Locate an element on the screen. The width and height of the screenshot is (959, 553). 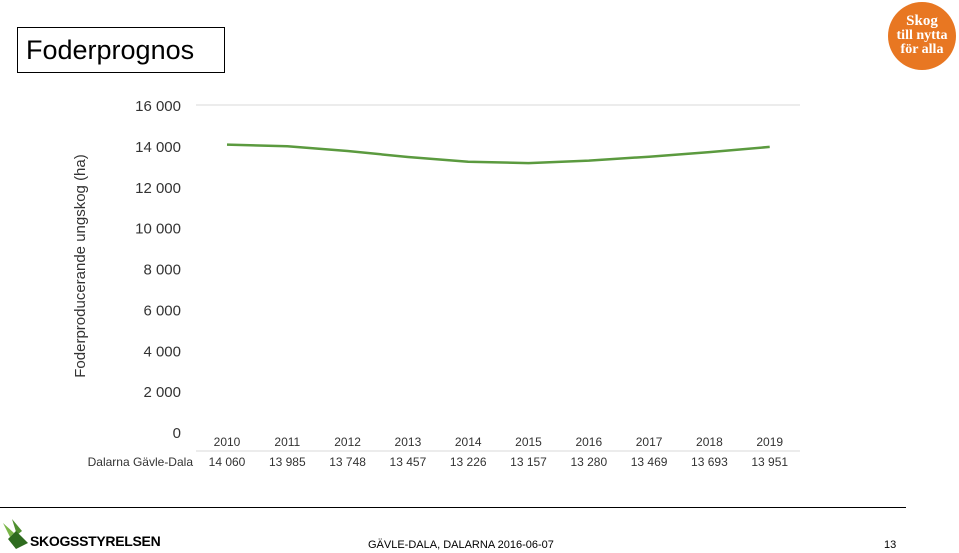
y-tick-label: 2 000 is located at coordinates (162, 392).